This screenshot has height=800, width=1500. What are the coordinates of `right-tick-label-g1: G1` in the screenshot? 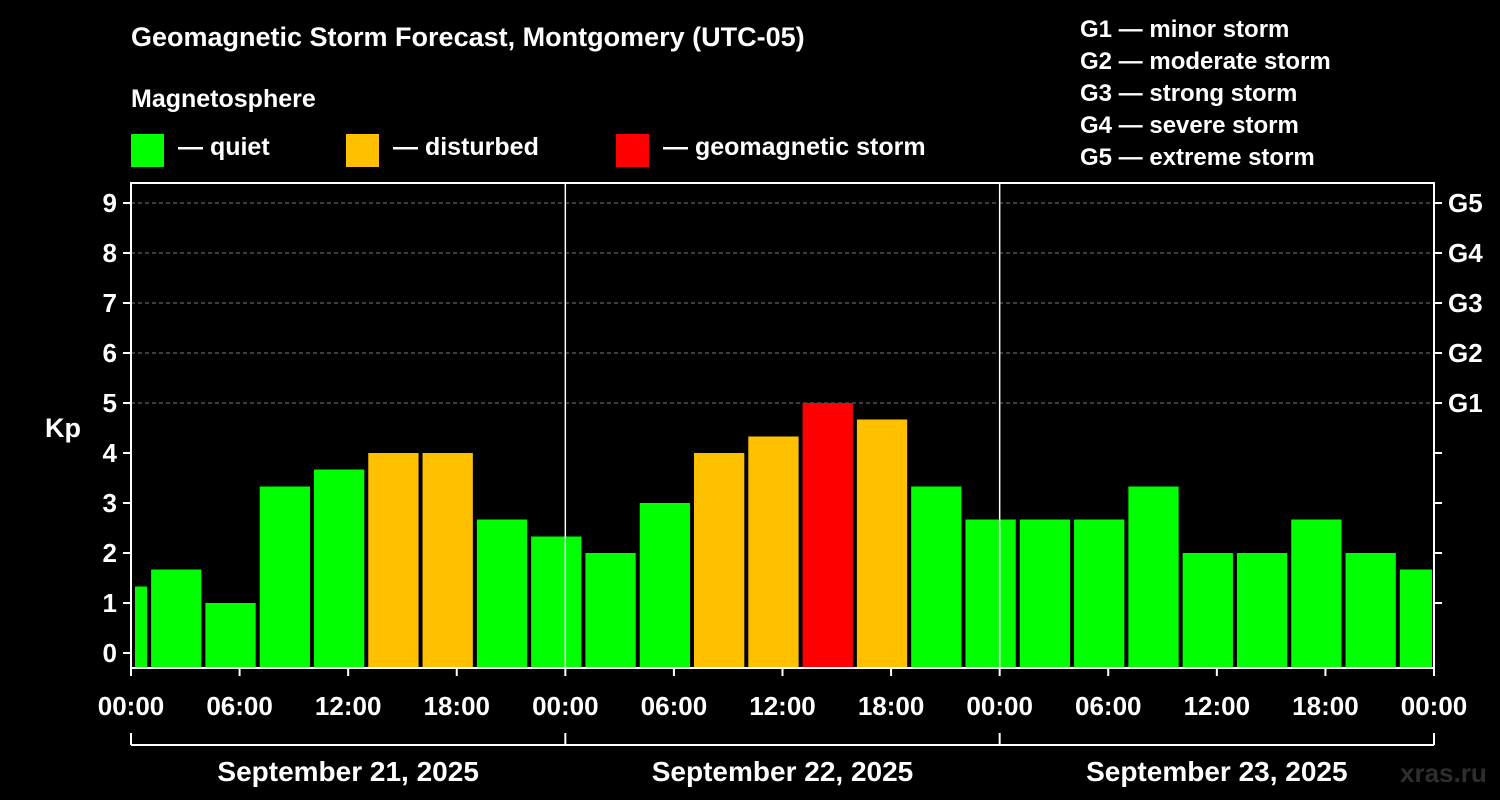 It's located at (1465, 403).